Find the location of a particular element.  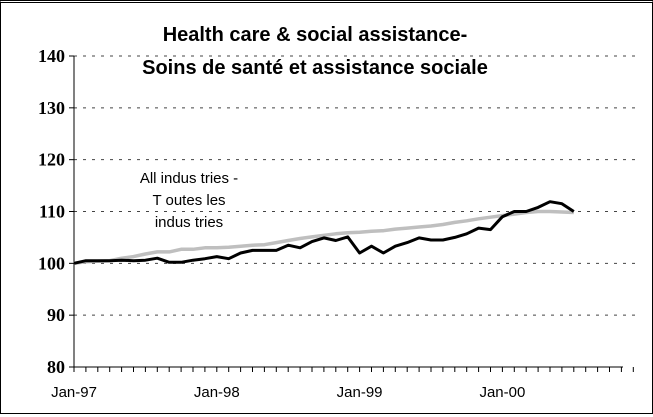

annotation-line-3: indus tries is located at coordinates (189, 222).